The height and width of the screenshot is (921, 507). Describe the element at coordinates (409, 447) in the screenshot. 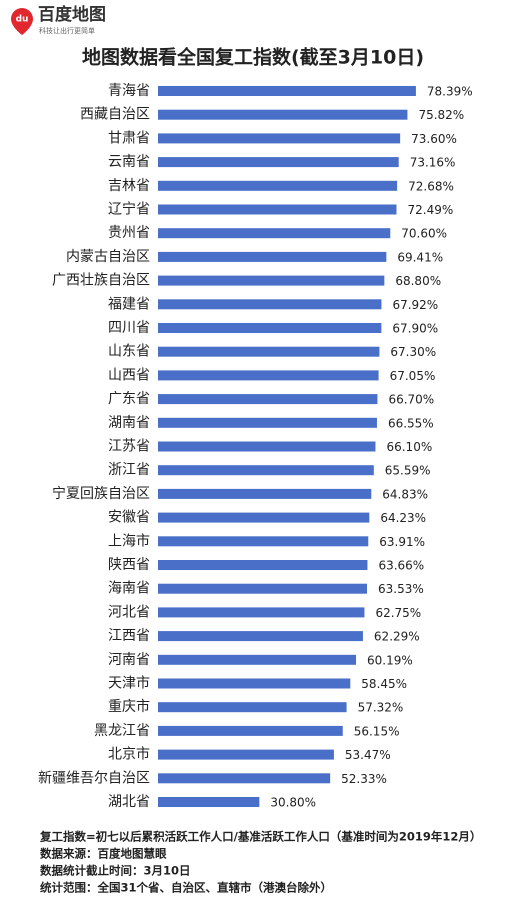

I see `value-label: 66.10%` at that location.